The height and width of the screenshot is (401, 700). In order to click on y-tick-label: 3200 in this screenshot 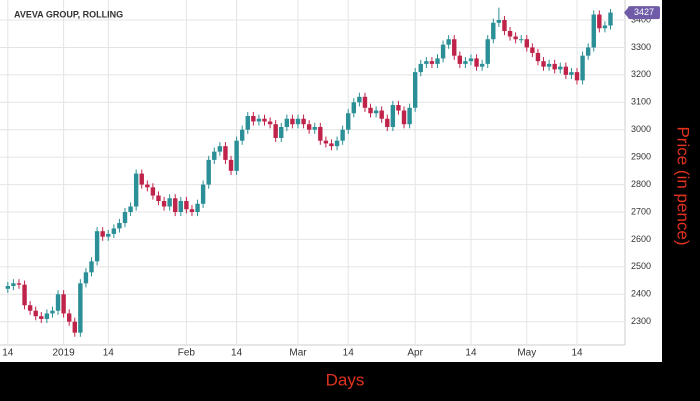, I will do `click(641, 74)`.